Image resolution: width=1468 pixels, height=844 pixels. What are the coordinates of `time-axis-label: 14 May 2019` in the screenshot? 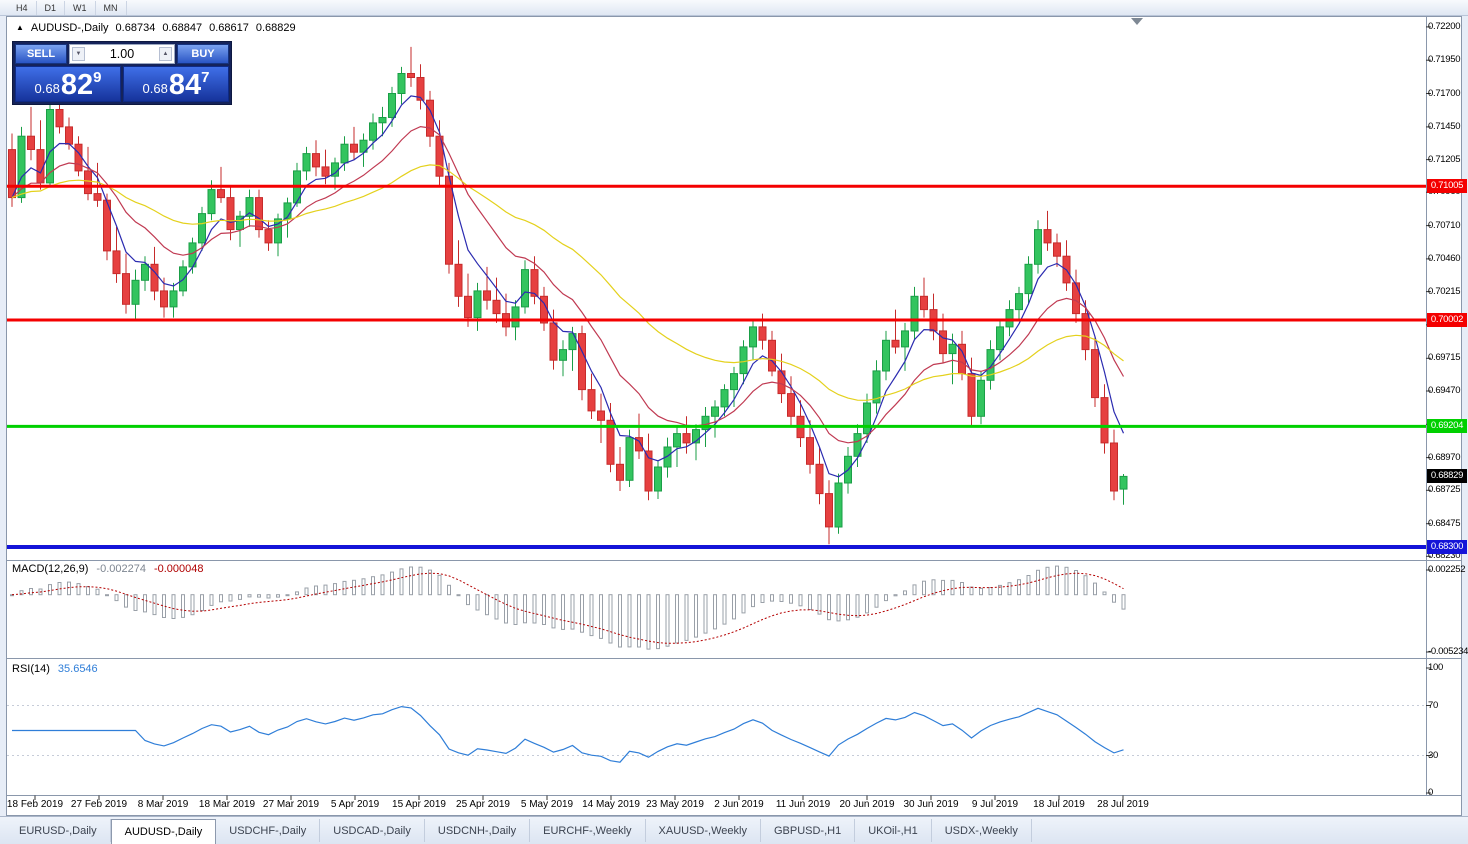 It's located at (611, 804).